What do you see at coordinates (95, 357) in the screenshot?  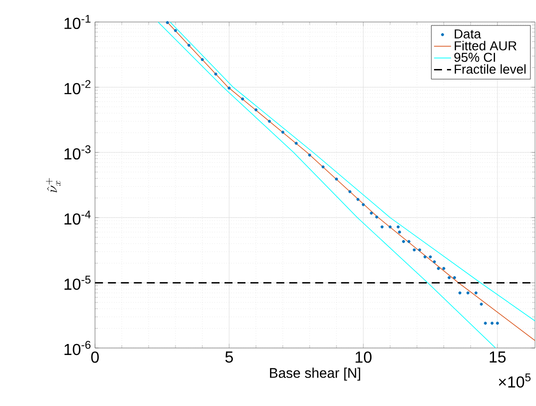 I see `x-tick-label: 0` at bounding box center [95, 357].